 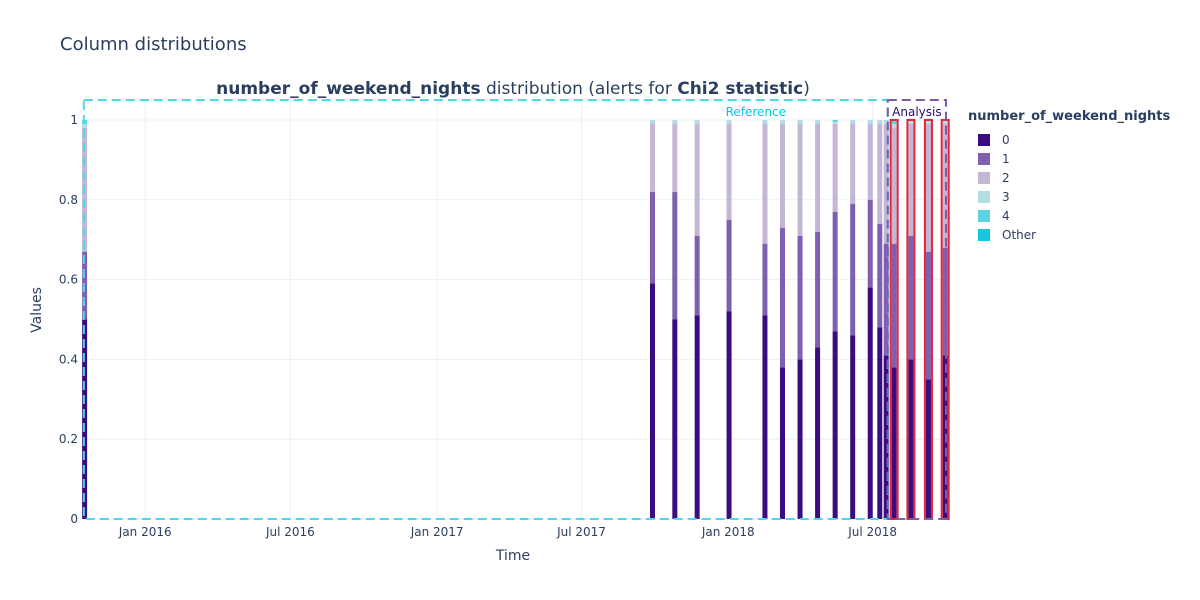 I want to click on legend-label: 4, so click(x=1006, y=216).